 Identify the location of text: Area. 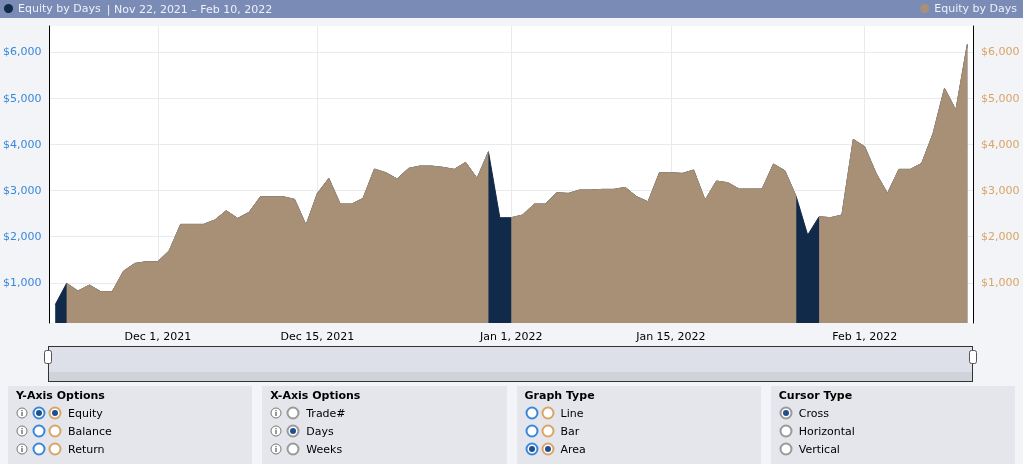
(573, 449).